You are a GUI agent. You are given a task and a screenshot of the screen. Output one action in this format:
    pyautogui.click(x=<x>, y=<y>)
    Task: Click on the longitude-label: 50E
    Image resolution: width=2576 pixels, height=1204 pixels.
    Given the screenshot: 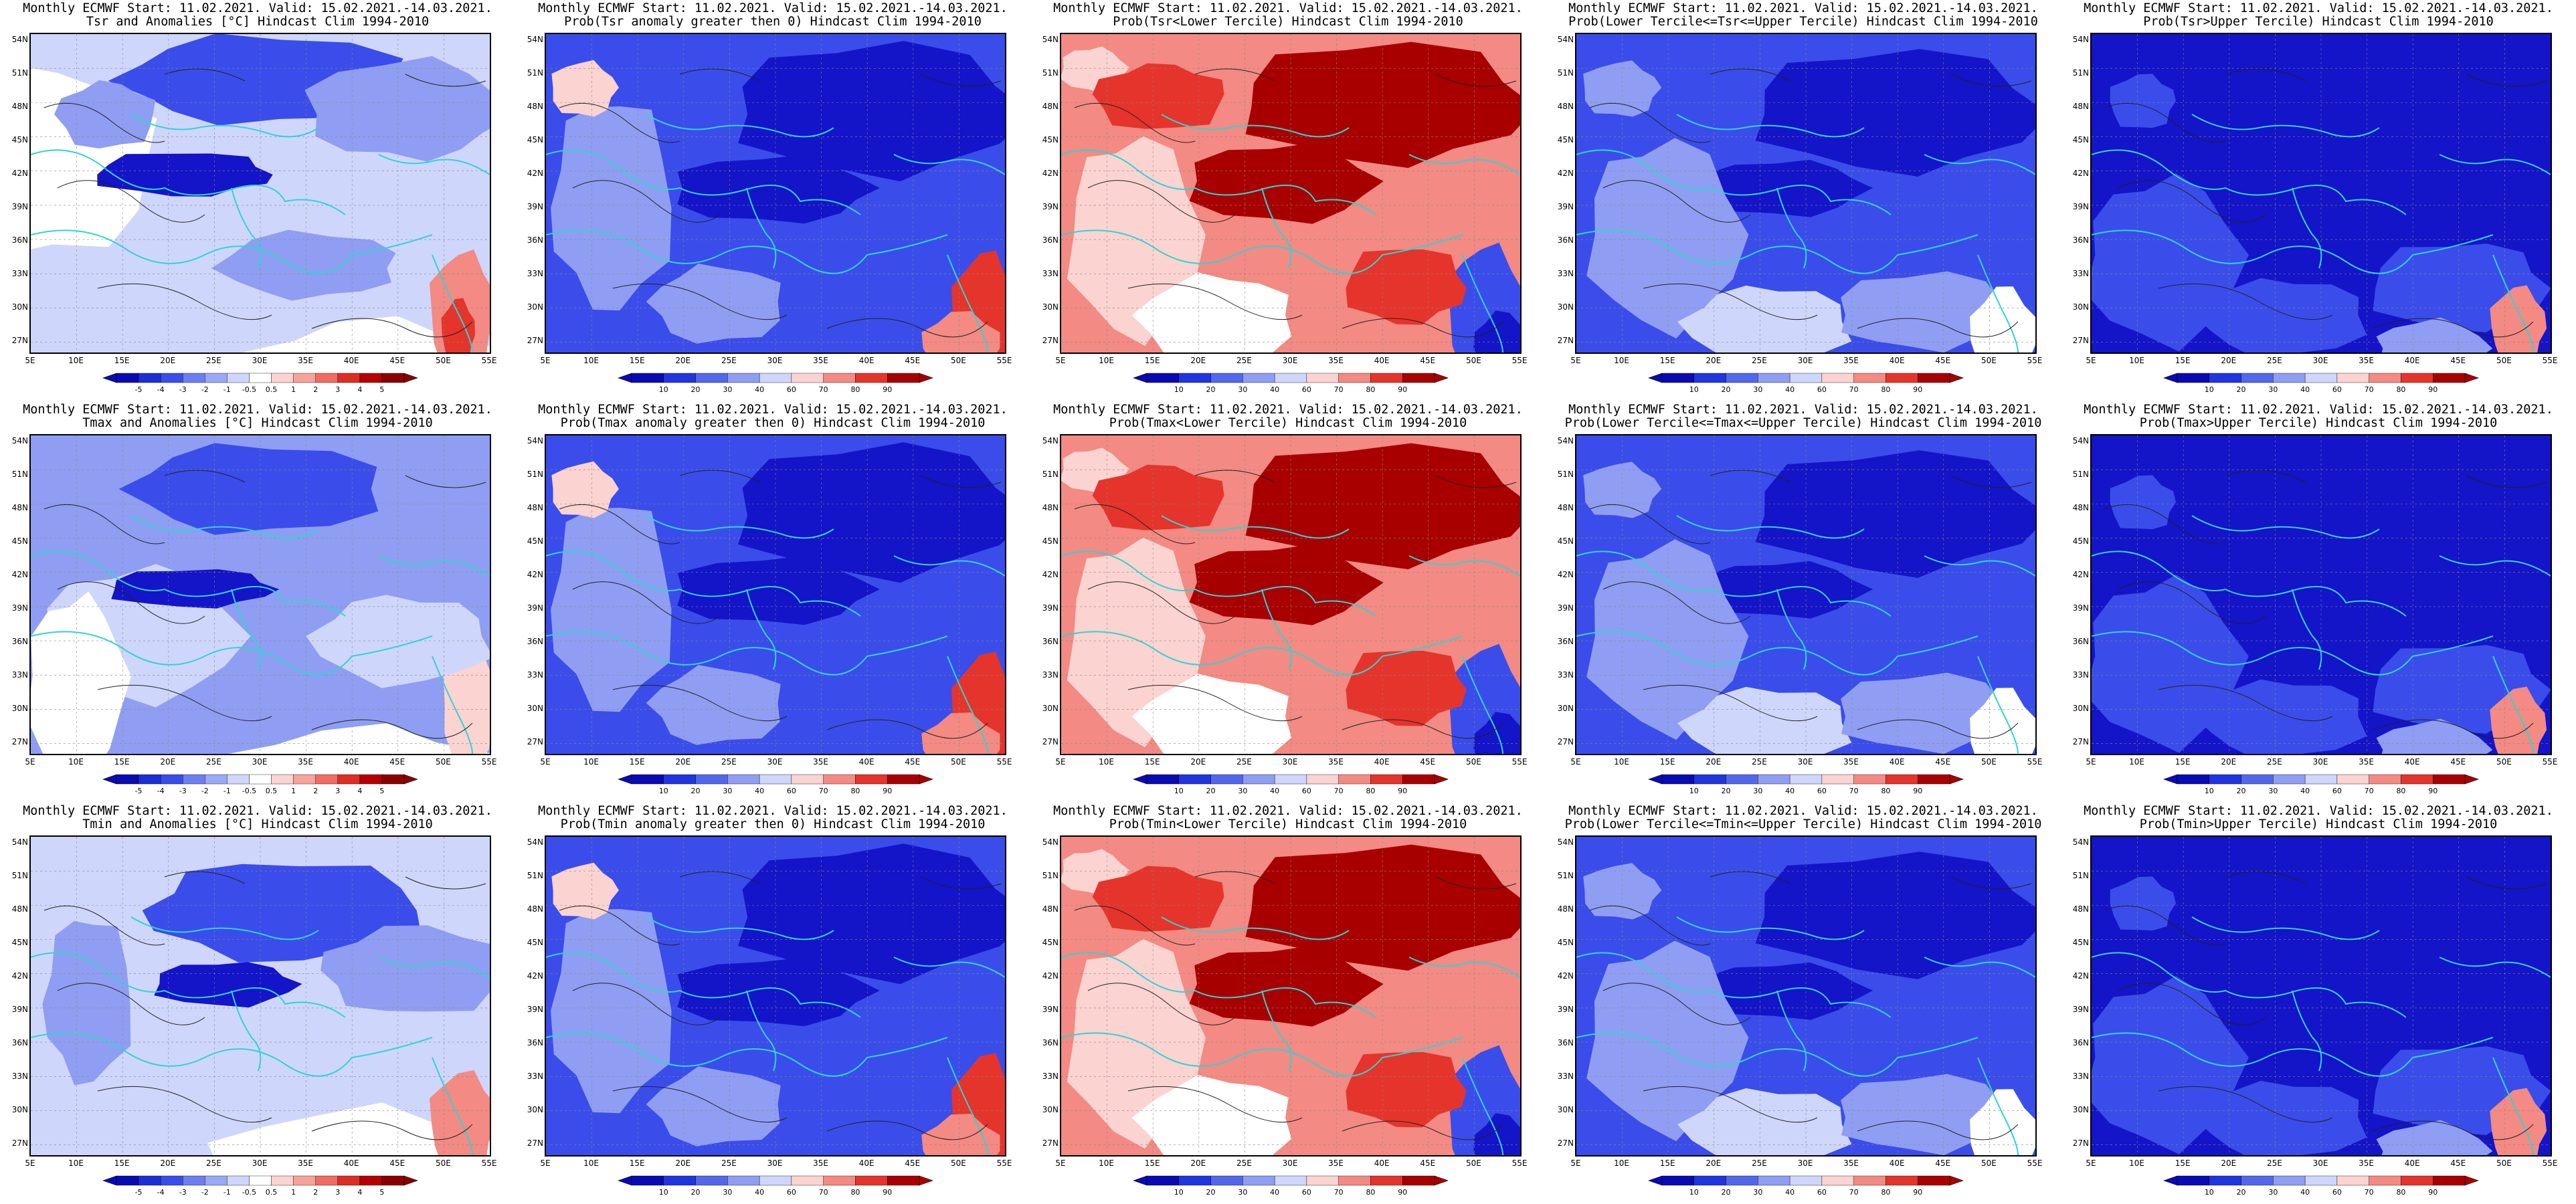 What is the action you would take?
    pyautogui.click(x=2504, y=360)
    